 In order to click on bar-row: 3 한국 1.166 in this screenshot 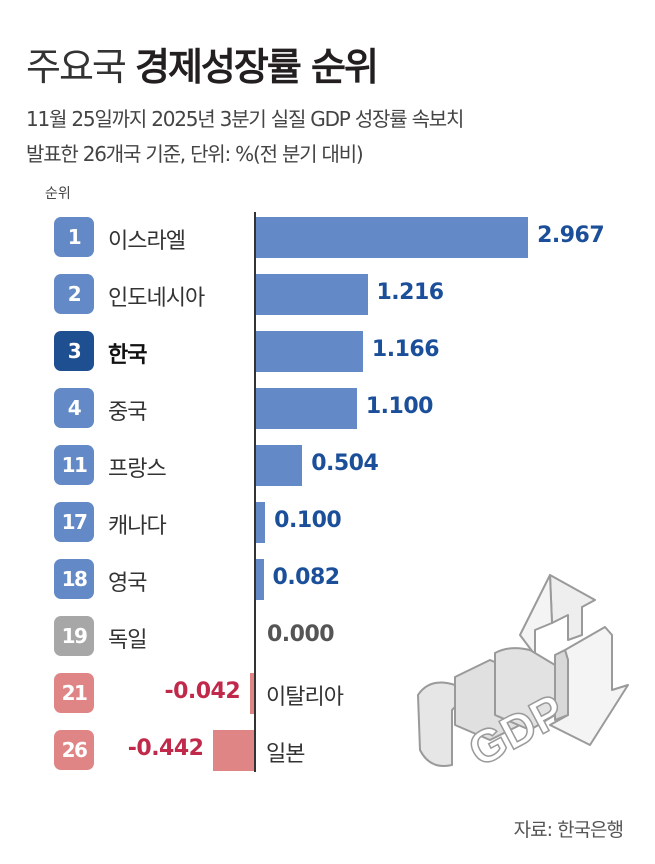, I will do `click(327, 359)`.